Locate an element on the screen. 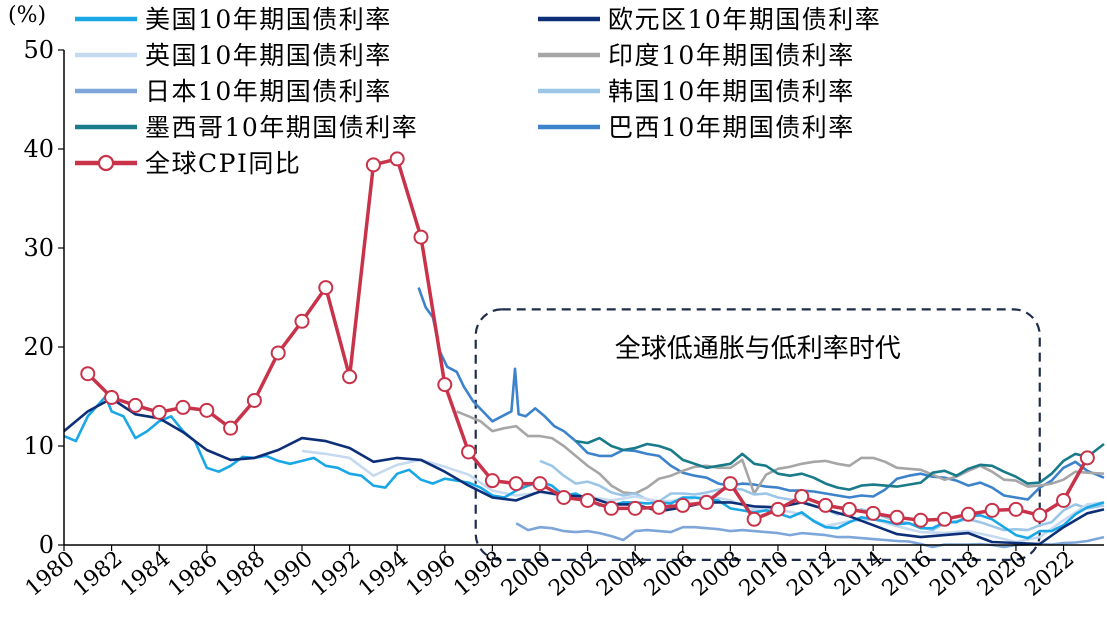 This screenshot has width=1107, height=620. x-tick-label: 2006 is located at coordinates (669, 573).